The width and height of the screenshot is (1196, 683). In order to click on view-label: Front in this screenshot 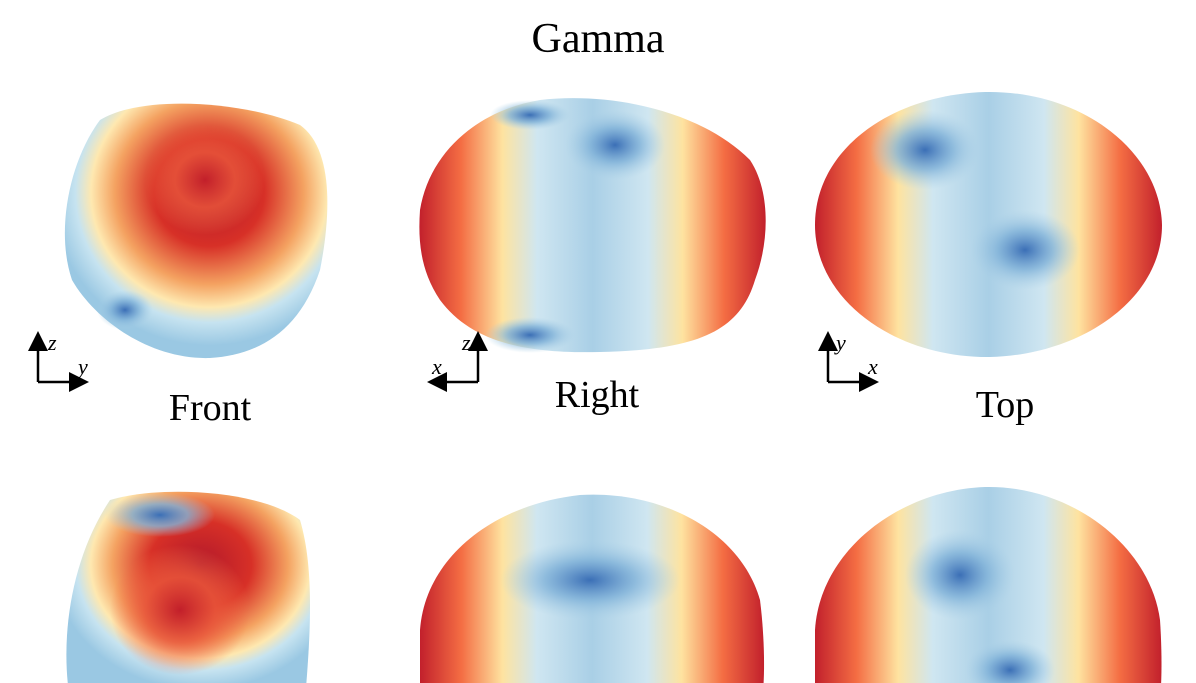, I will do `click(210, 408)`.